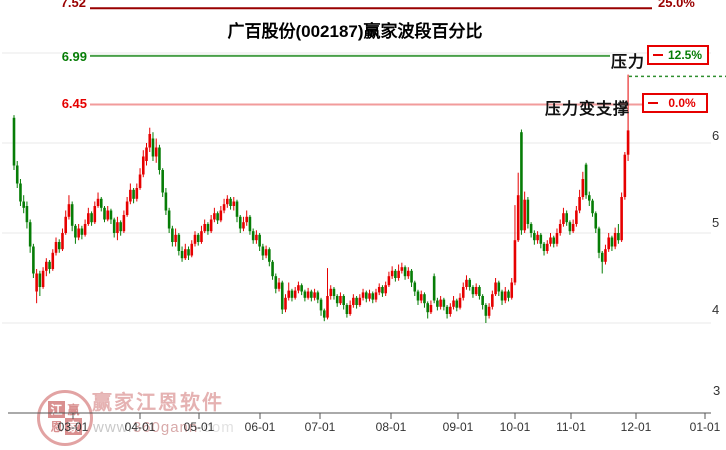  What do you see at coordinates (391, 427) in the screenshot?
I see `x-tick-label: 08-01` at bounding box center [391, 427].